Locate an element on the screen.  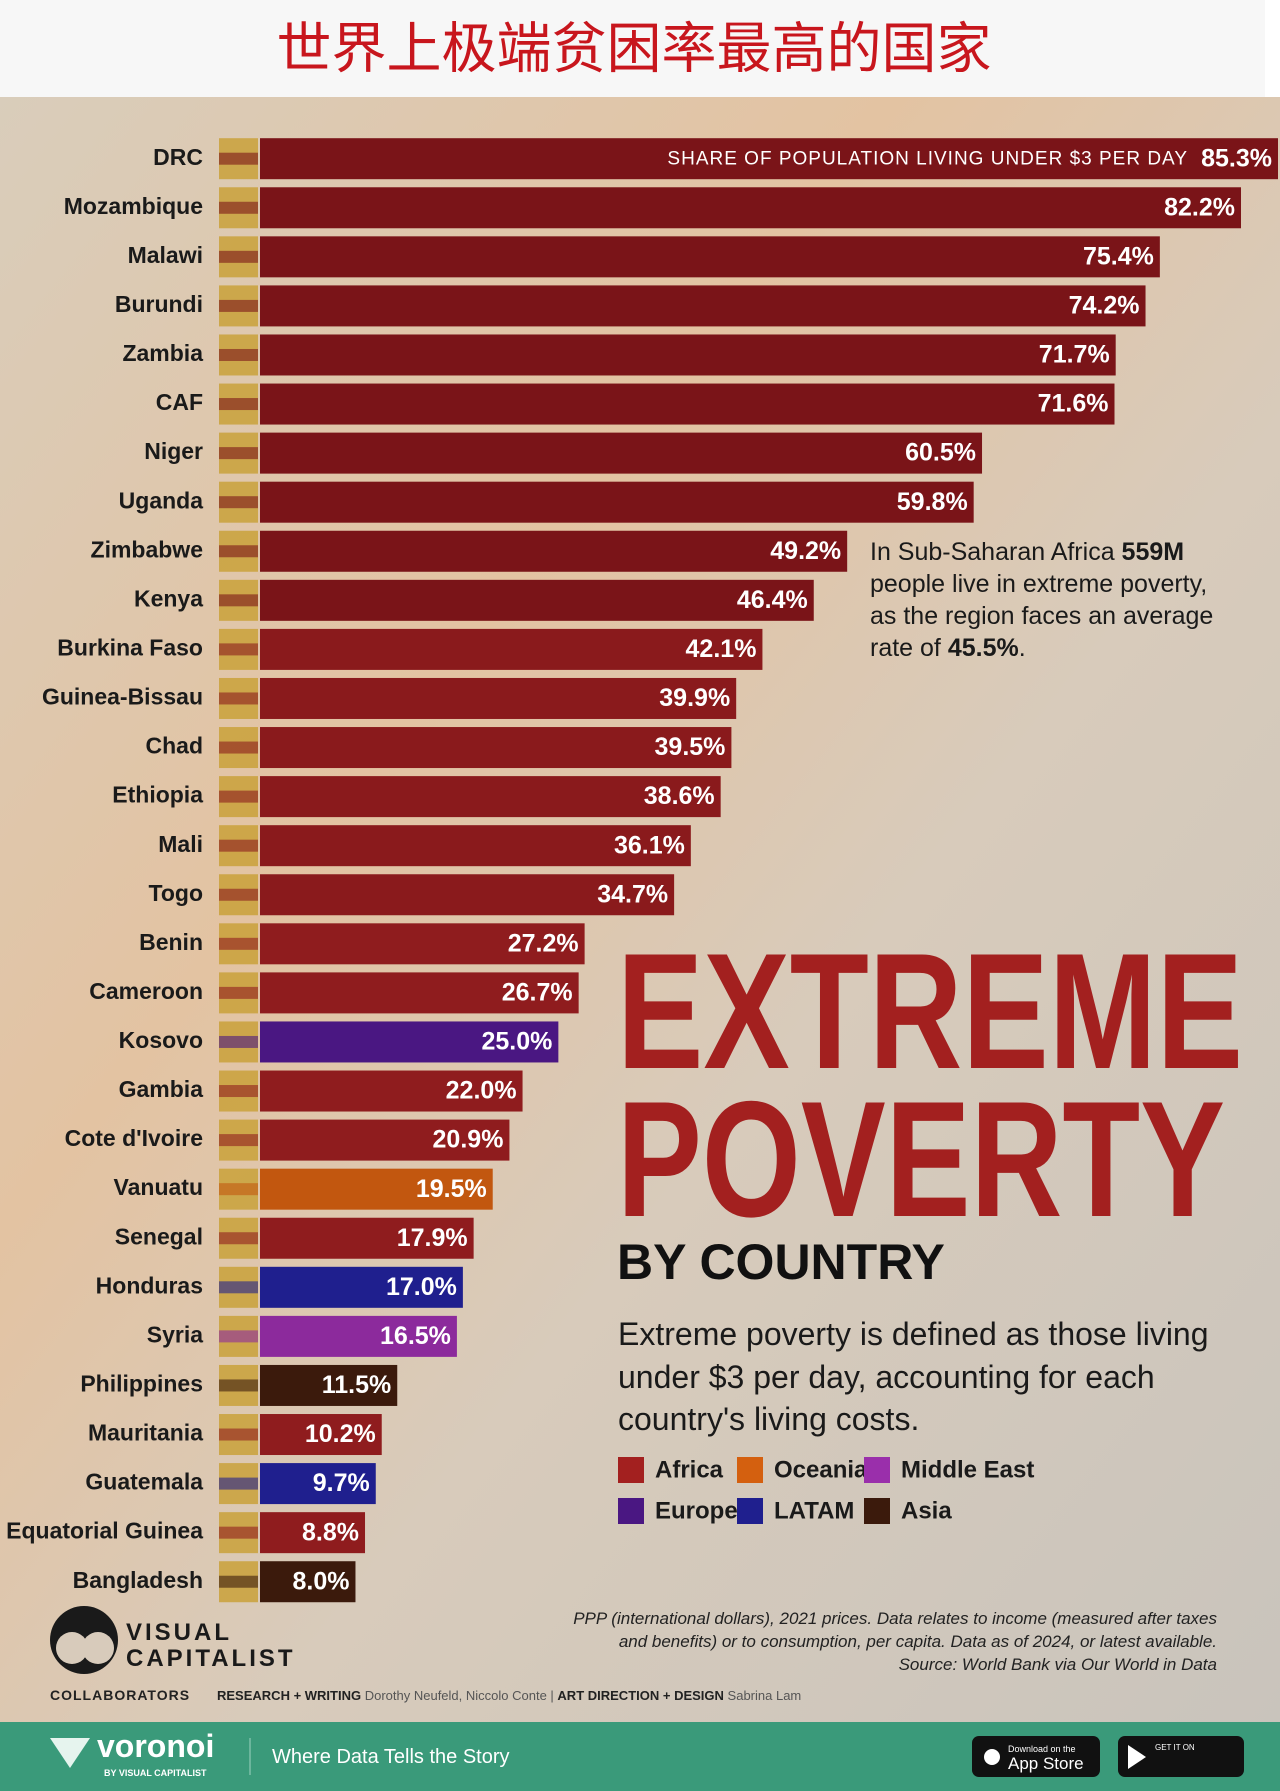
category-label: Syria is located at coordinates (175, 1334).